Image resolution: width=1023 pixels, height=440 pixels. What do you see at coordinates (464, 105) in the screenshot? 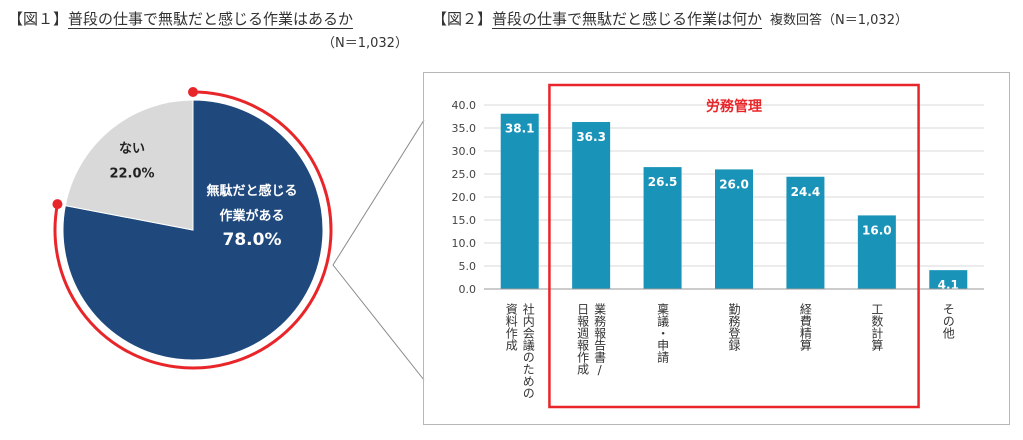
I see `y-tick-label-8: 40.0` at bounding box center [464, 105].